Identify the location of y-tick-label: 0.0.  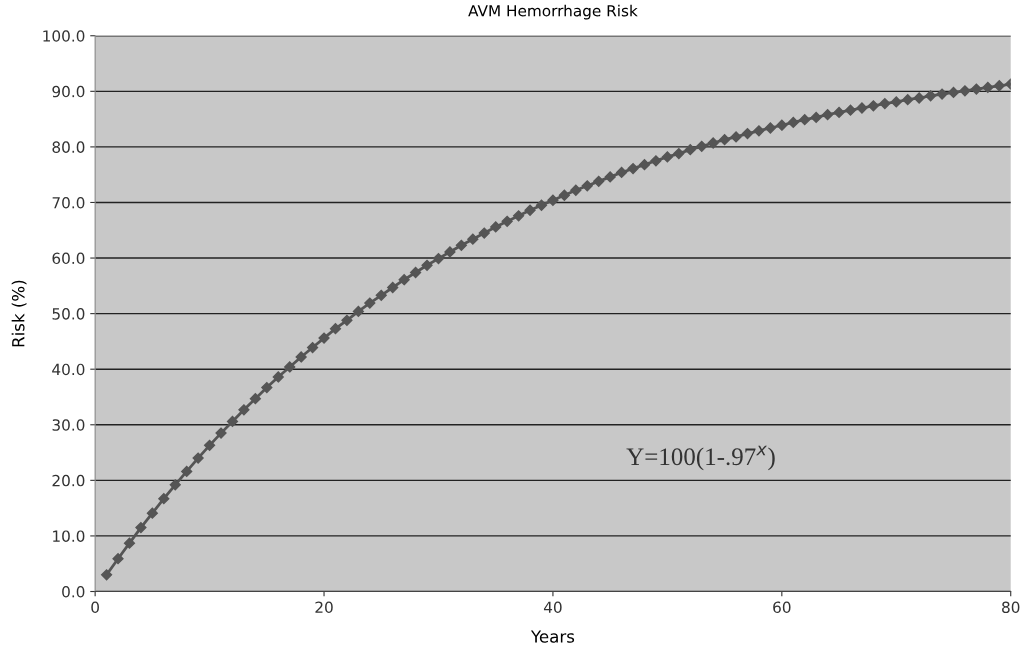
(73, 591).